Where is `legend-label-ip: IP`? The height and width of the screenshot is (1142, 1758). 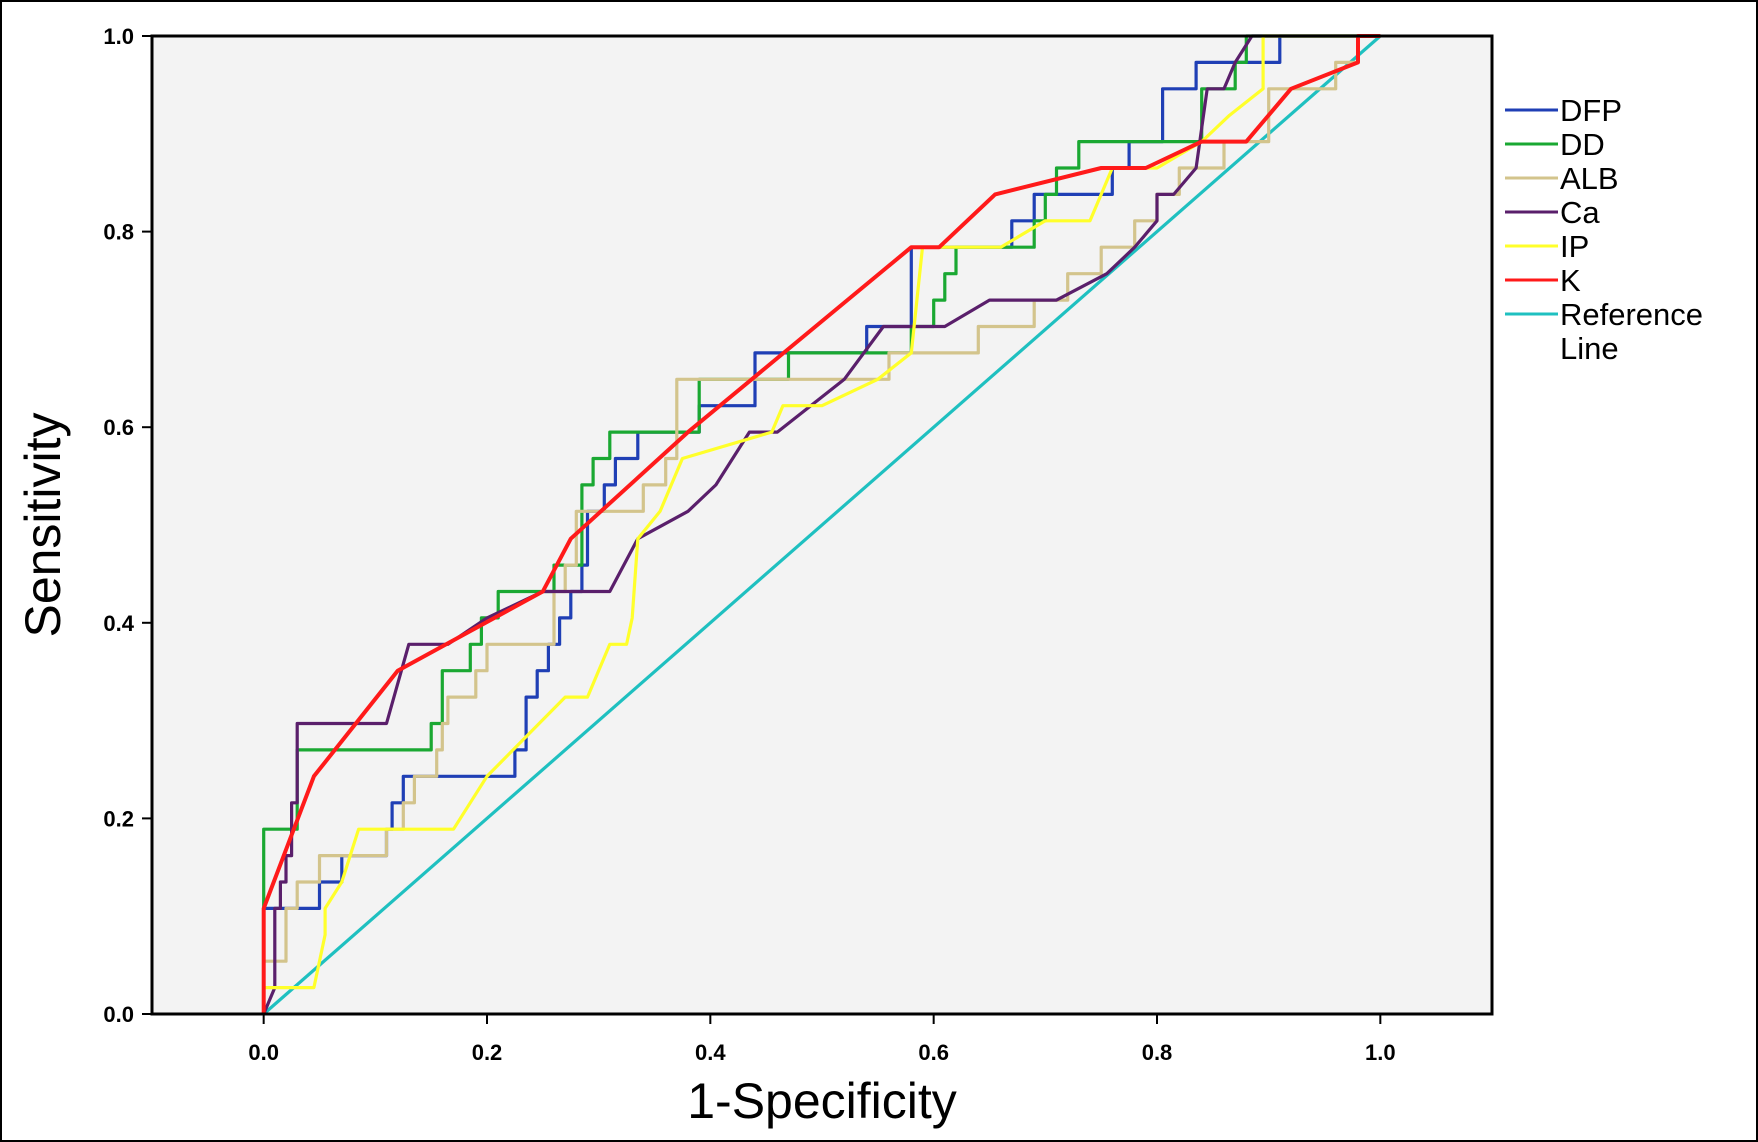
legend-label-ip: IP is located at coordinates (1574, 246).